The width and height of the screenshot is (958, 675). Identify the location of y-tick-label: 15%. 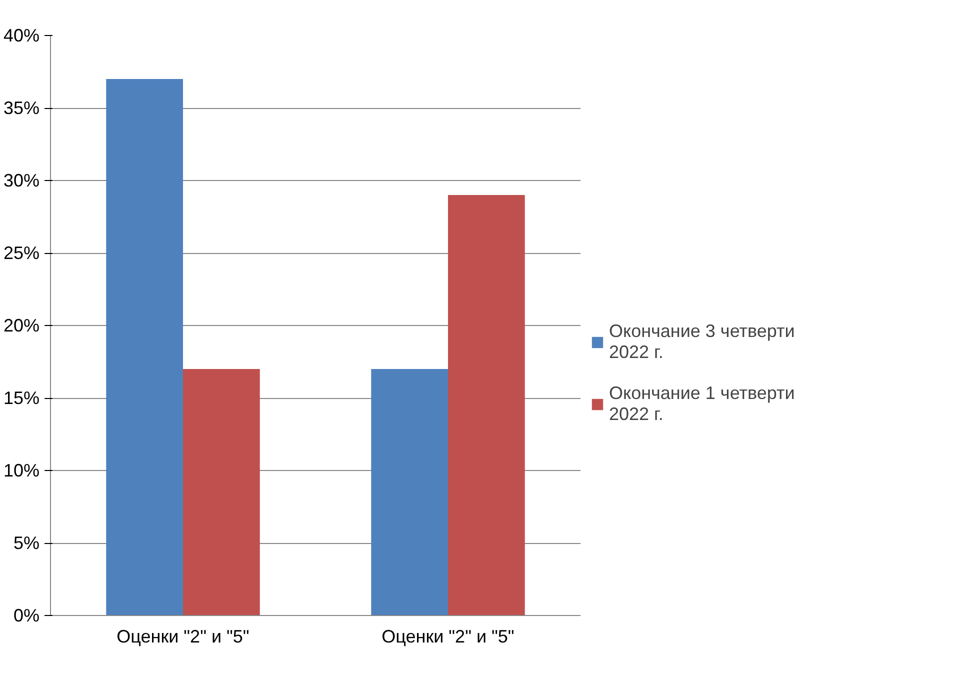
(21, 398).